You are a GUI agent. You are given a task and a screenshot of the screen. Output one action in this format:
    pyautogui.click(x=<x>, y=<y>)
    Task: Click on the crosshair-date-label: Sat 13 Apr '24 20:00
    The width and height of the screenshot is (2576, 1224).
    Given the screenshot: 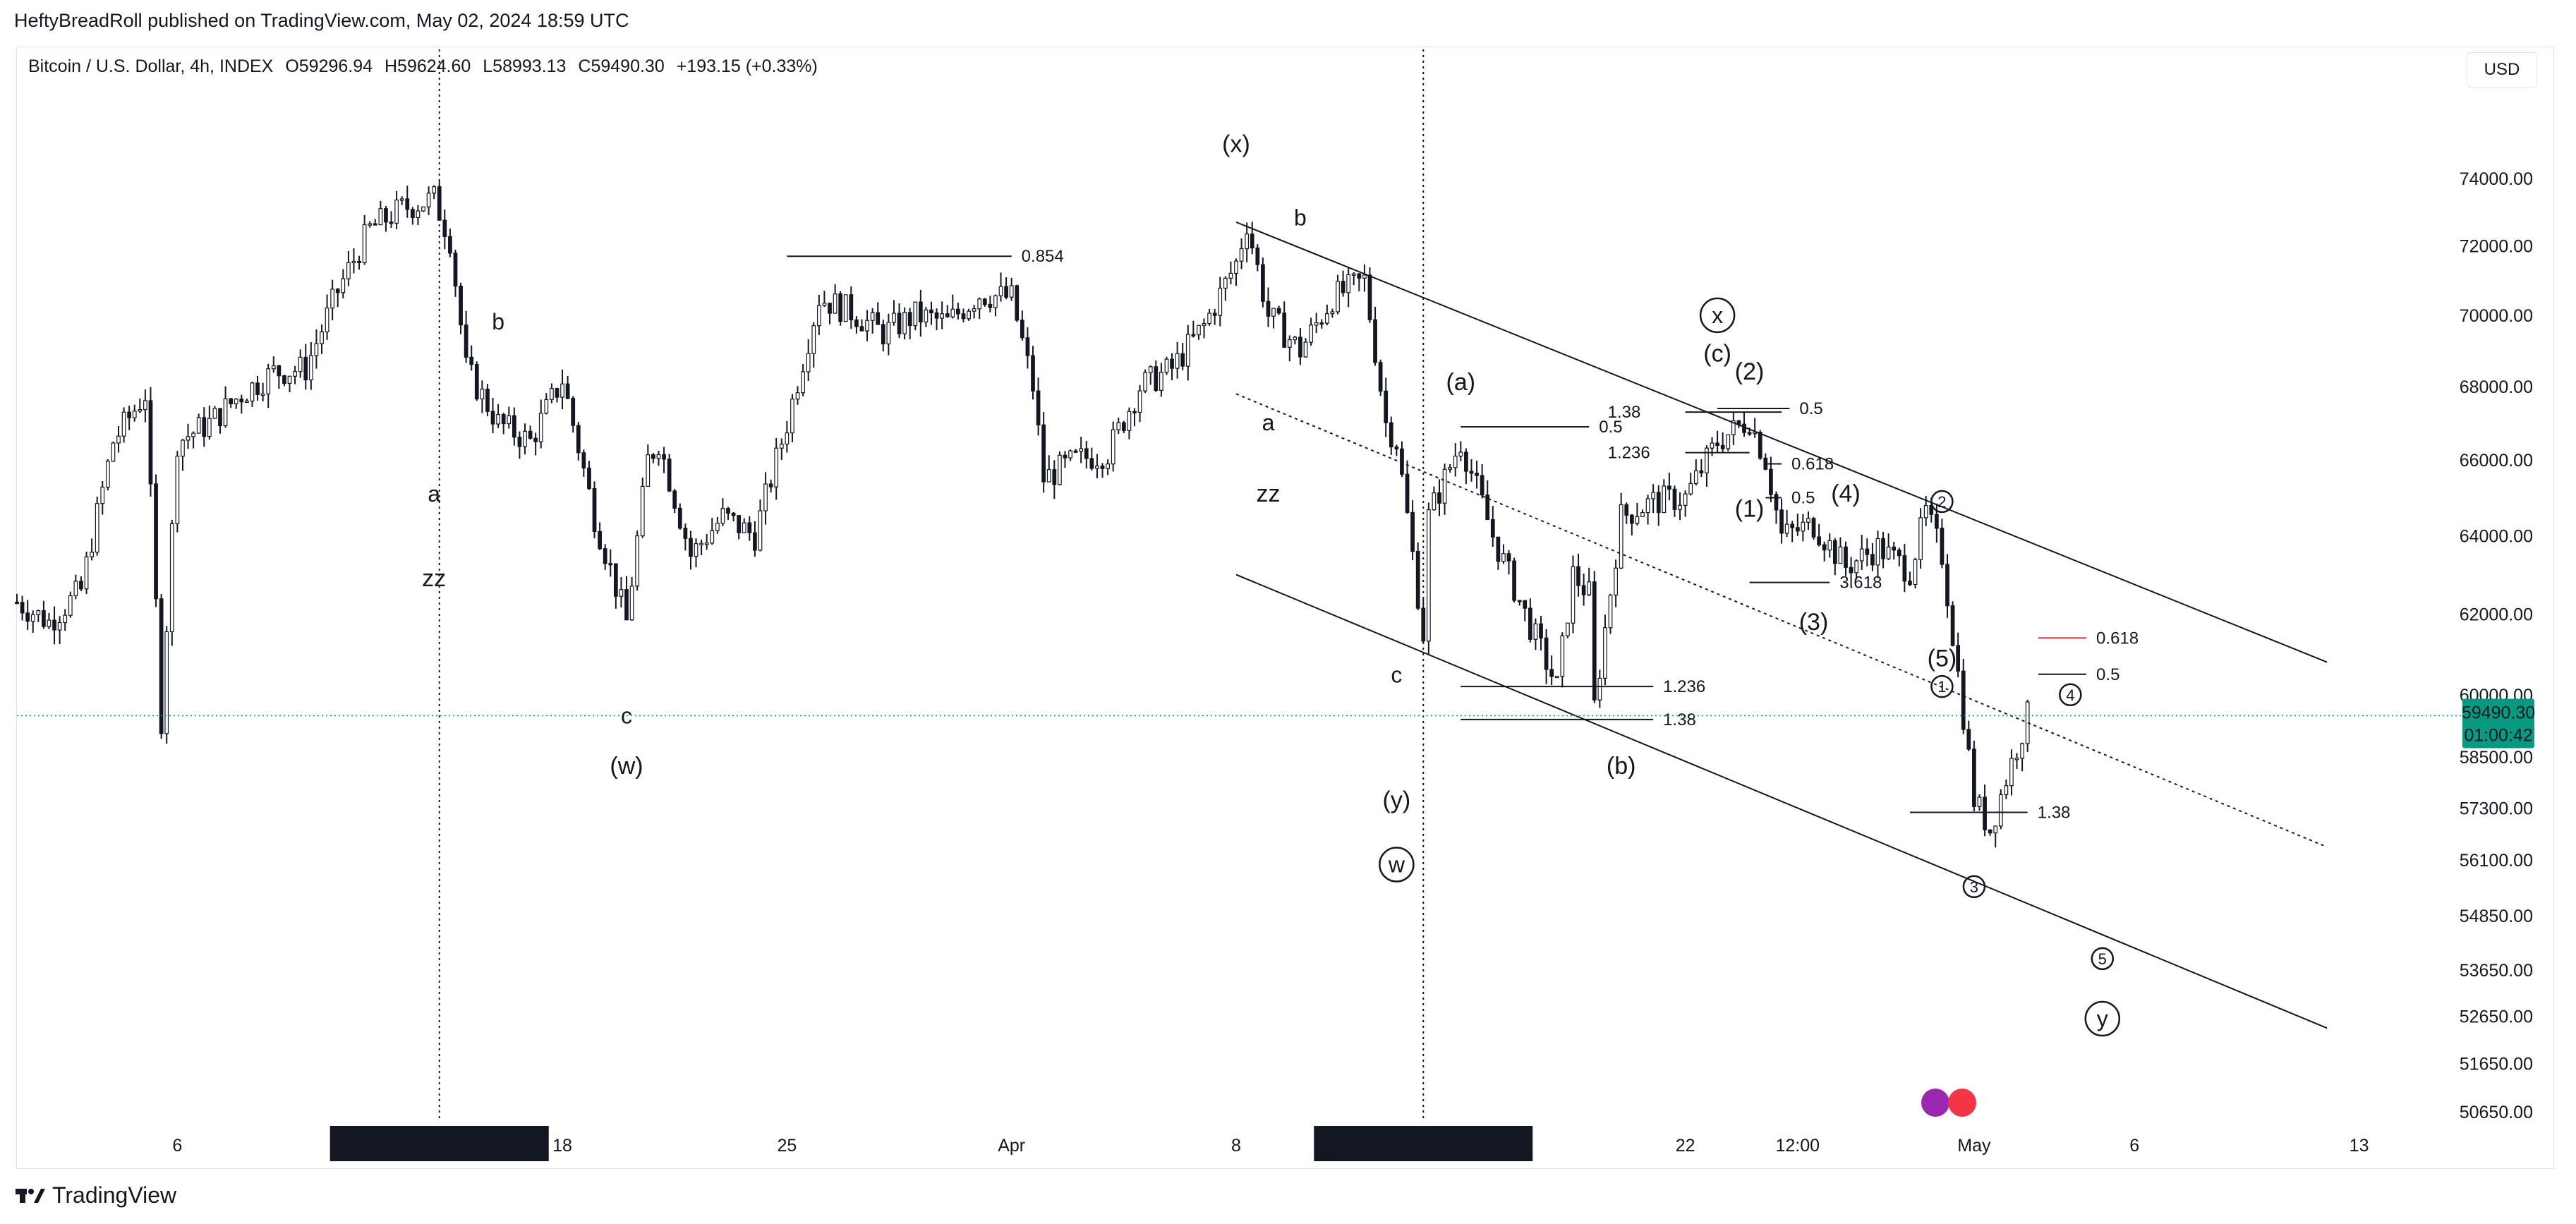 What is the action you would take?
    pyautogui.click(x=1423, y=1144)
    